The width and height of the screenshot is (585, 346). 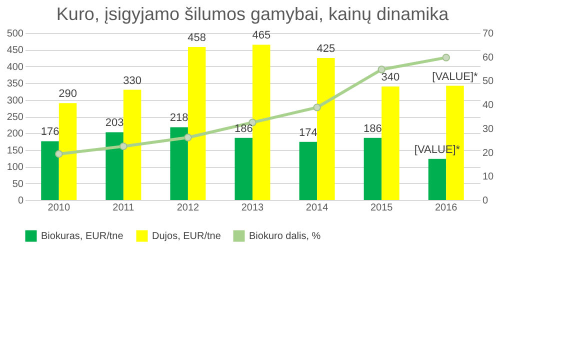 I want to click on x-tick-label: 2012, so click(x=188, y=208).